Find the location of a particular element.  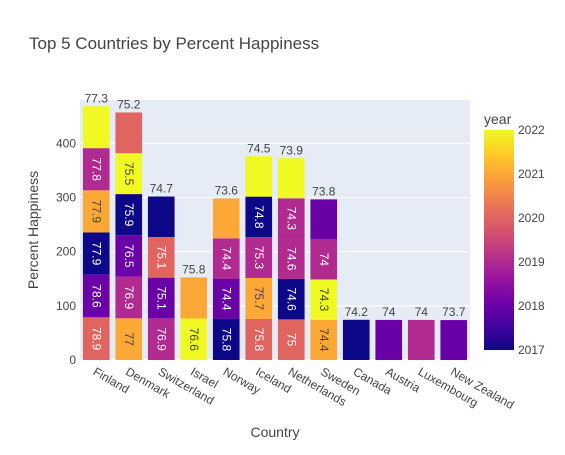

y-tick-label: 200 is located at coordinates (66, 252).